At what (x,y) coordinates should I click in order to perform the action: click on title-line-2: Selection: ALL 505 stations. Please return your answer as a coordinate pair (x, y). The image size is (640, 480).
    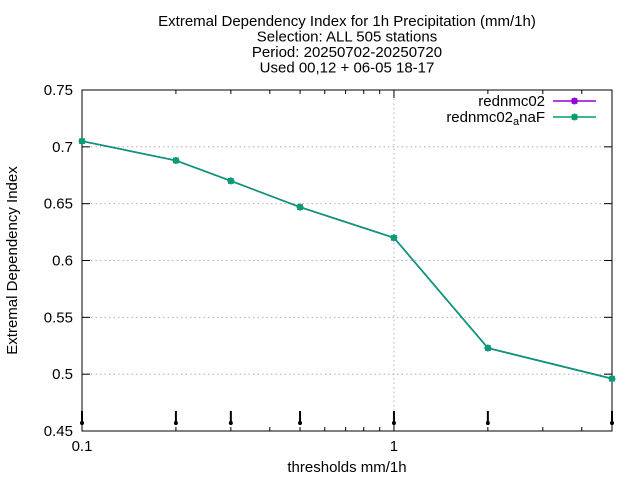
    Looking at the image, I should click on (347, 37).